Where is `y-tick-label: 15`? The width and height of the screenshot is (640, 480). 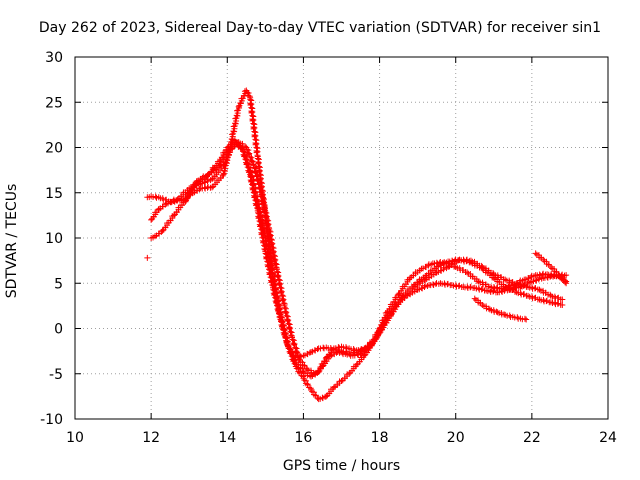
y-tick-label: 15 is located at coordinates (54, 194).